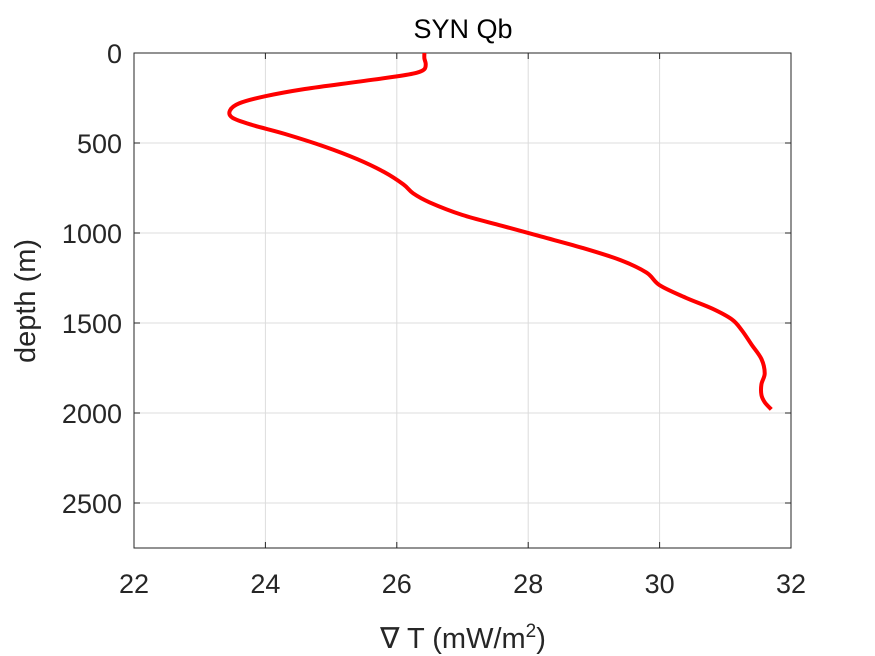 Image resolution: width=875 pixels, height=656 pixels. What do you see at coordinates (134, 584) in the screenshot?
I see `x-tick-label: 22` at bounding box center [134, 584].